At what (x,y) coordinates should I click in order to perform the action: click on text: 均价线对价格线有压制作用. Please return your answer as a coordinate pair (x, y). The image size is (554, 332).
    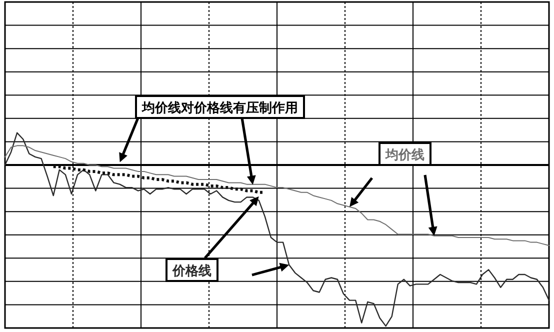
    Looking at the image, I should click on (219, 108).